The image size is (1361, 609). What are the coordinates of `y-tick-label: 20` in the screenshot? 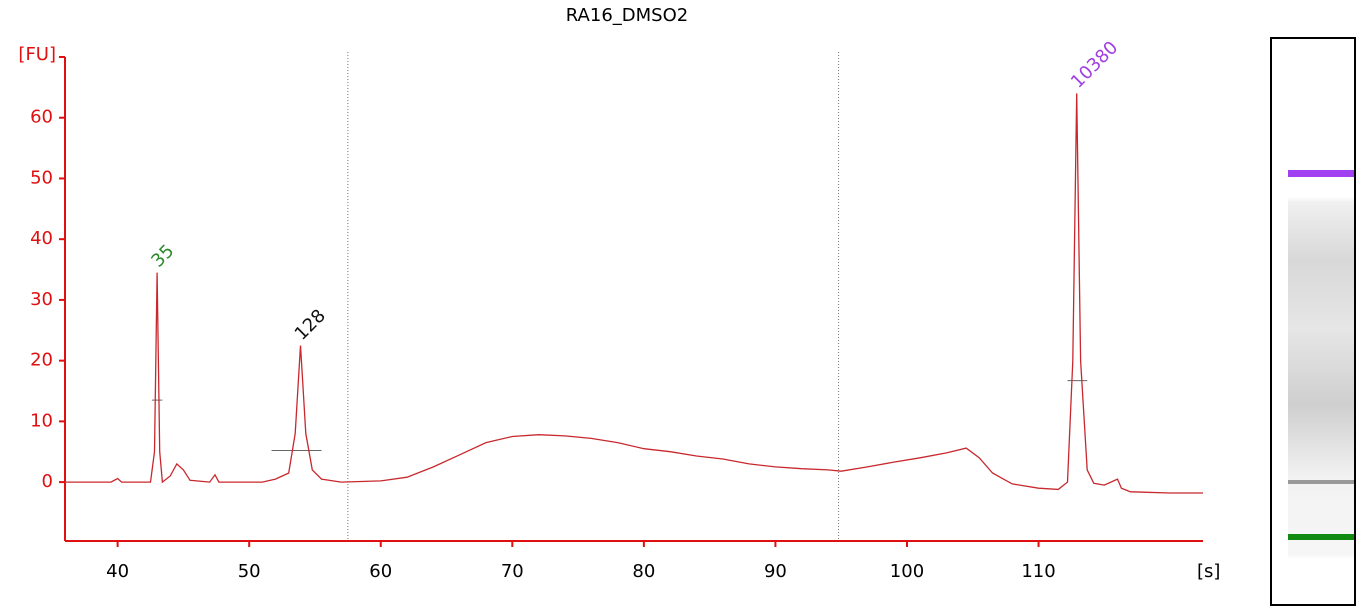 It's located at (41, 360).